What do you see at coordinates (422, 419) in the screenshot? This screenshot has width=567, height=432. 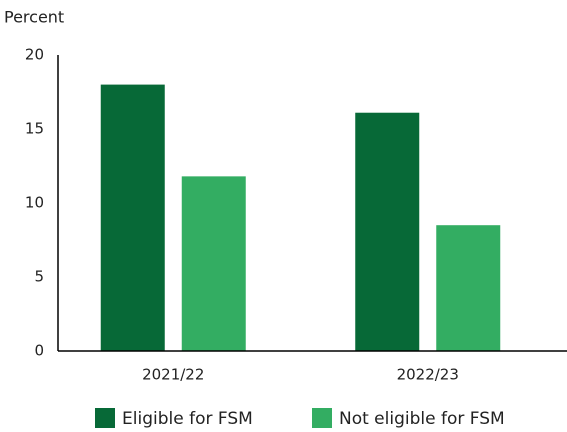 I see `legend-label: Not eligible for FSM` at bounding box center [422, 419].